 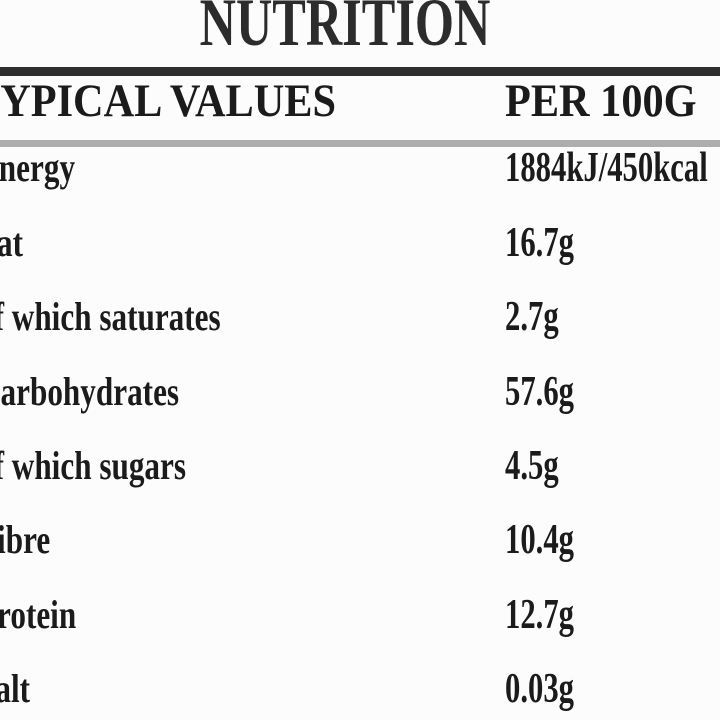 I want to click on header-per-100g-text: PER 100G, so click(x=601, y=101).